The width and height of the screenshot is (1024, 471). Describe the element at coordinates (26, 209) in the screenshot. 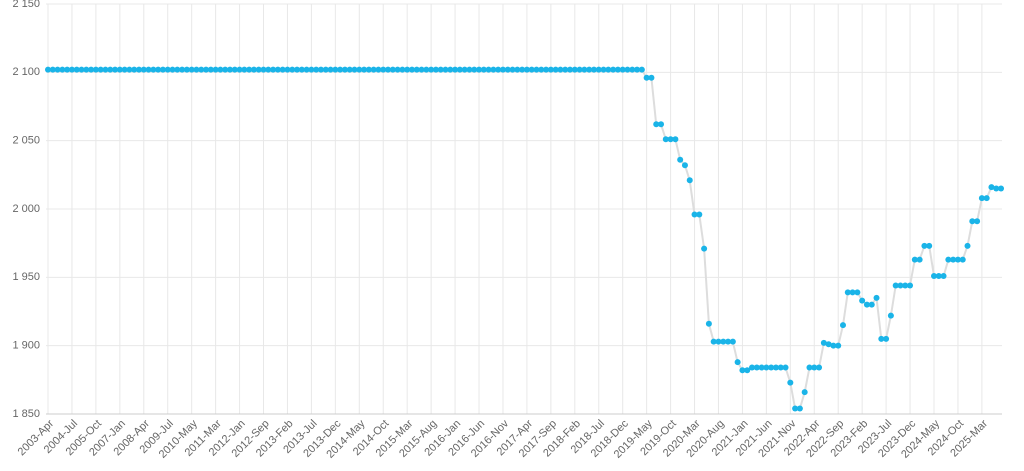

I see `y-tick-label: 2 000` at that location.